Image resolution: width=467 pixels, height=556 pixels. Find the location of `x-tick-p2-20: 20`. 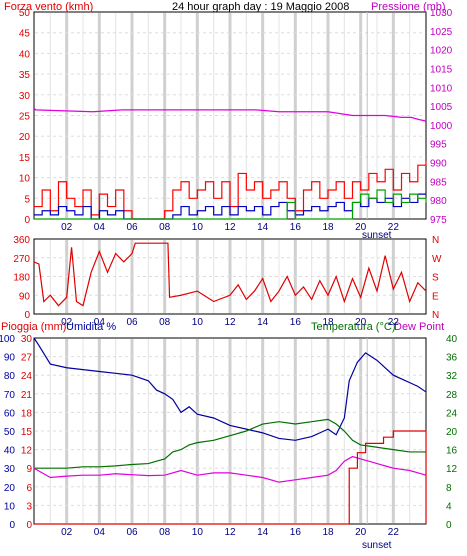

x-tick-p2-20: 20 is located at coordinates (361, 322).